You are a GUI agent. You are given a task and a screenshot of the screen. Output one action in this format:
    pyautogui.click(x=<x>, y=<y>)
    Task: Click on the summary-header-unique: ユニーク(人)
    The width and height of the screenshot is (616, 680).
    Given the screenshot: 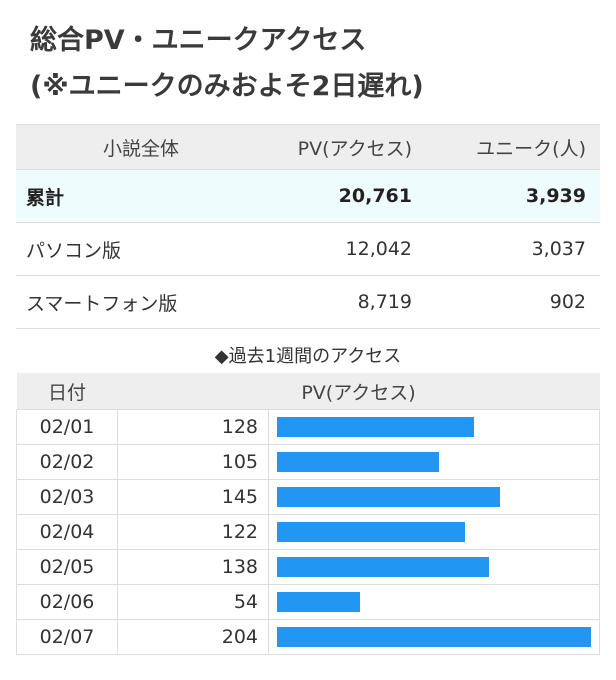 What is the action you would take?
    pyautogui.click(x=513, y=147)
    